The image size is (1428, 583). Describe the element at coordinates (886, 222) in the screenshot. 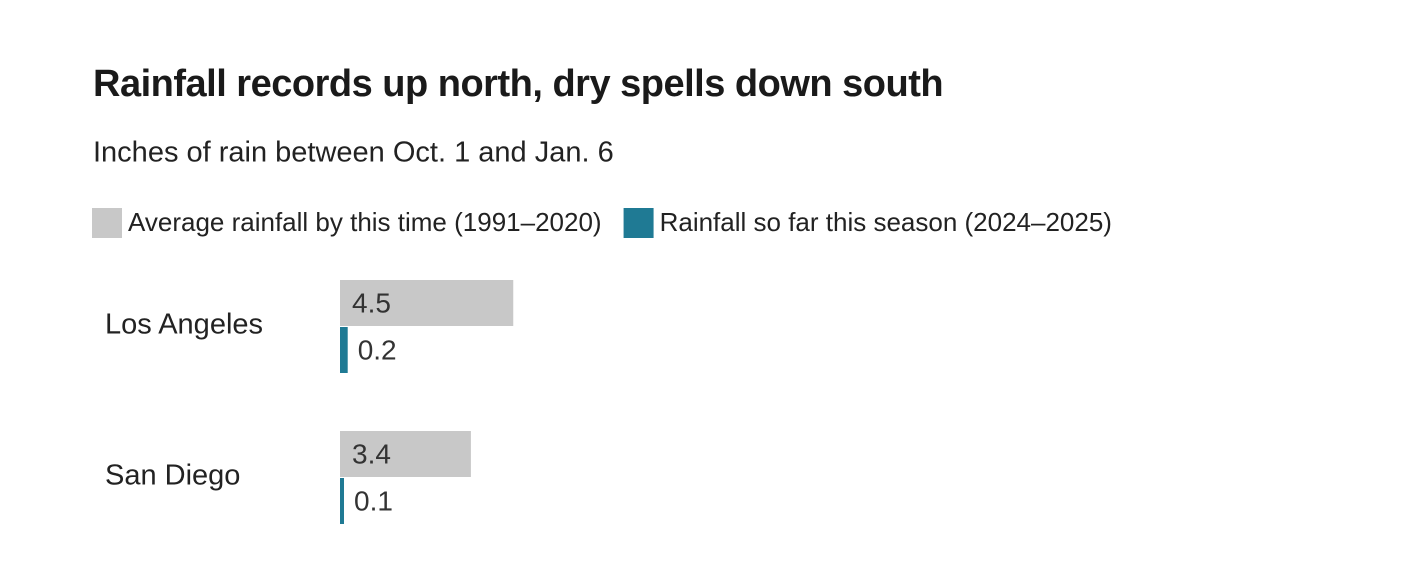

I see `legend-label: Rainfall so far this season (2024–2025)` at that location.